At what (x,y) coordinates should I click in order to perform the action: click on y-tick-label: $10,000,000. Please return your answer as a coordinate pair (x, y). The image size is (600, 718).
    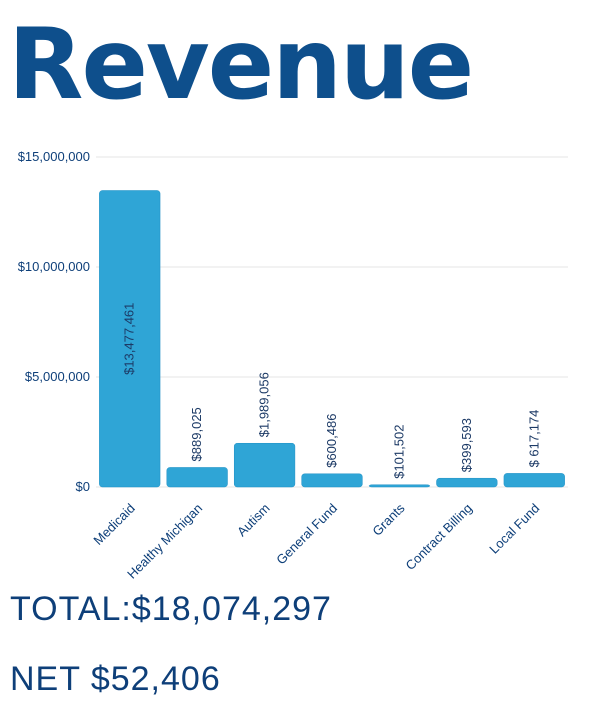
    Looking at the image, I should click on (54, 266).